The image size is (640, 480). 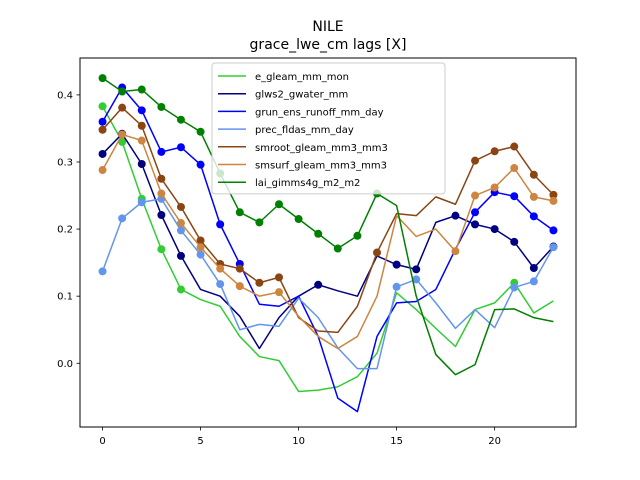 I want to click on y-tick-label: 0.3, so click(x=65, y=162).